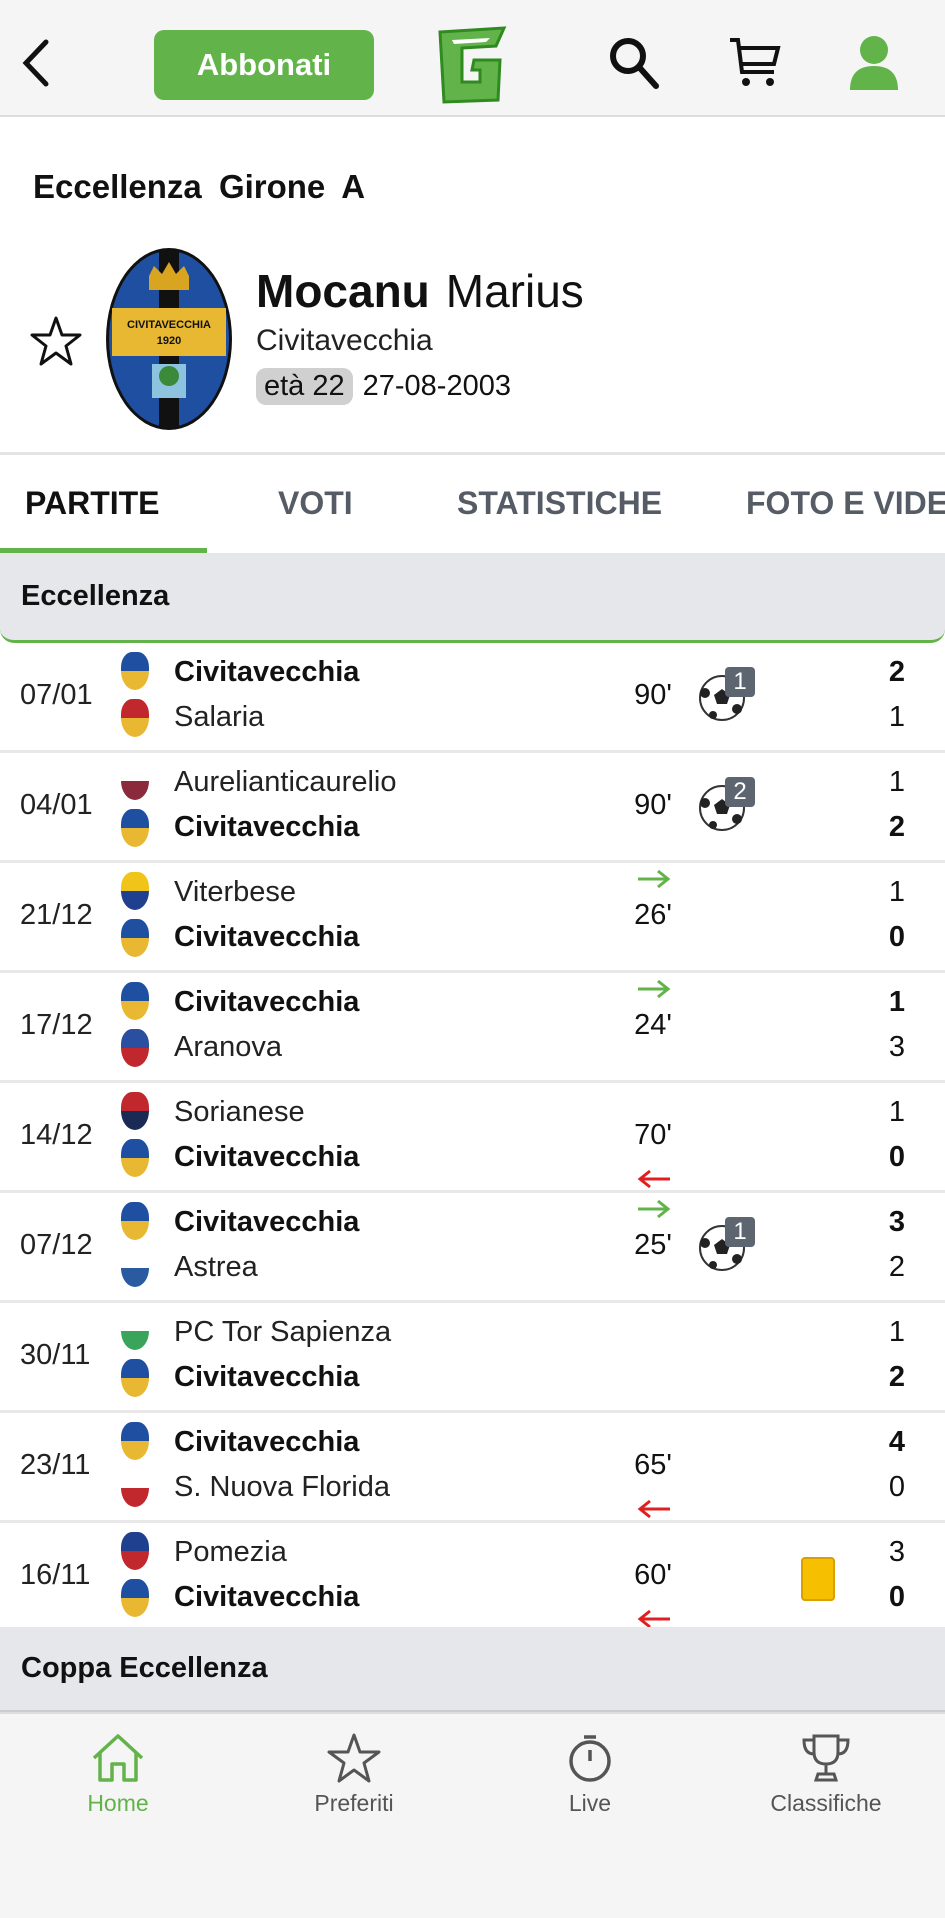  What do you see at coordinates (874, 63) in the screenshot?
I see `user-icon` at bounding box center [874, 63].